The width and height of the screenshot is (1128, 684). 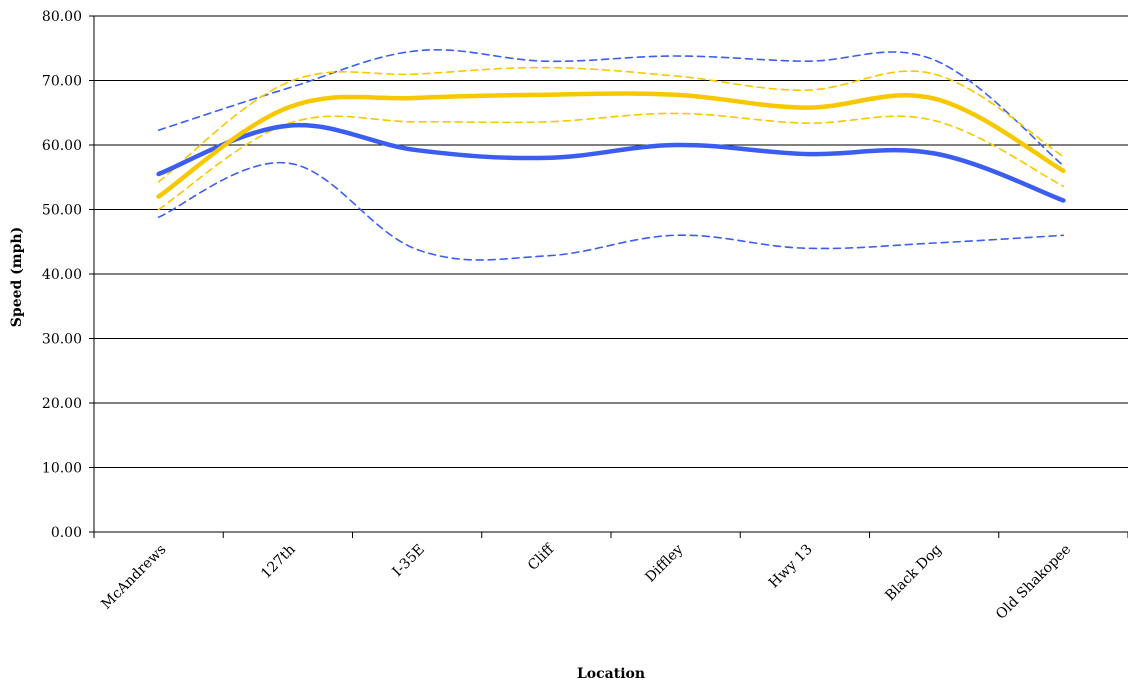 I want to click on series-line-blue-mean, so click(x=611, y=162).